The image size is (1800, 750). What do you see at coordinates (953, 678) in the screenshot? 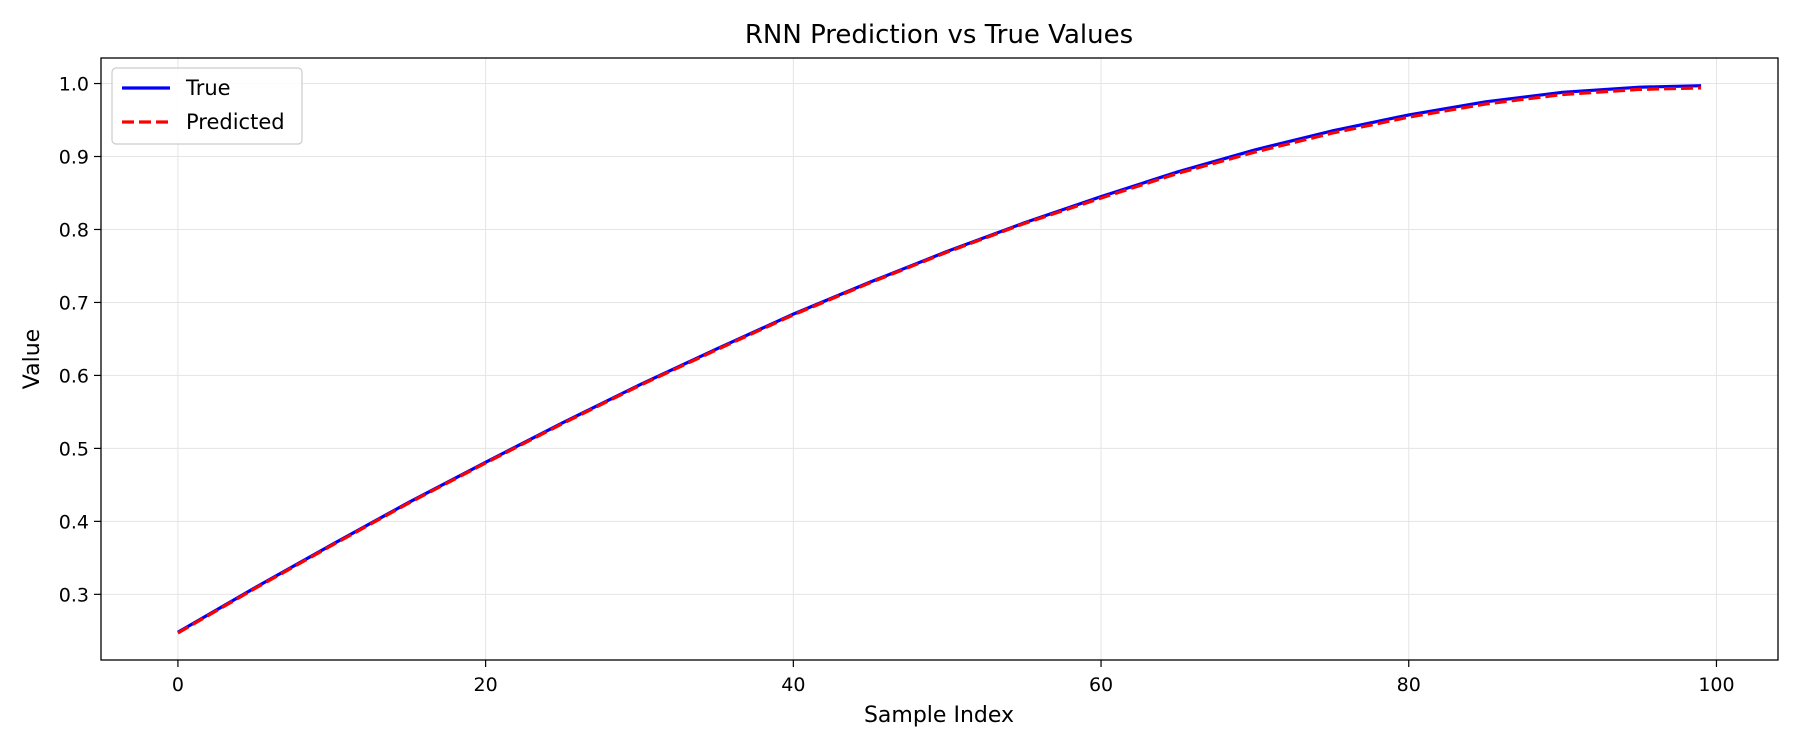
I see `x-axis: 0 20 40 60 80 100` at bounding box center [953, 678].